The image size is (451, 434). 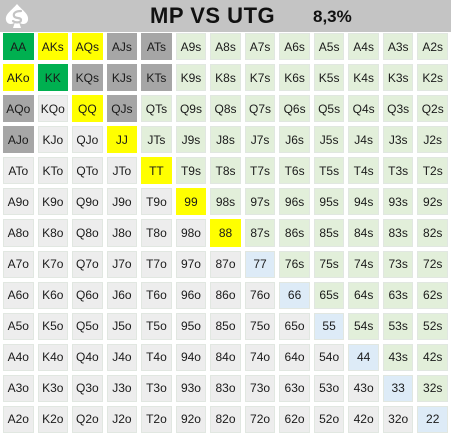 What do you see at coordinates (363, 233) in the screenshot?
I see `hand-cell: 84s` at bounding box center [363, 233].